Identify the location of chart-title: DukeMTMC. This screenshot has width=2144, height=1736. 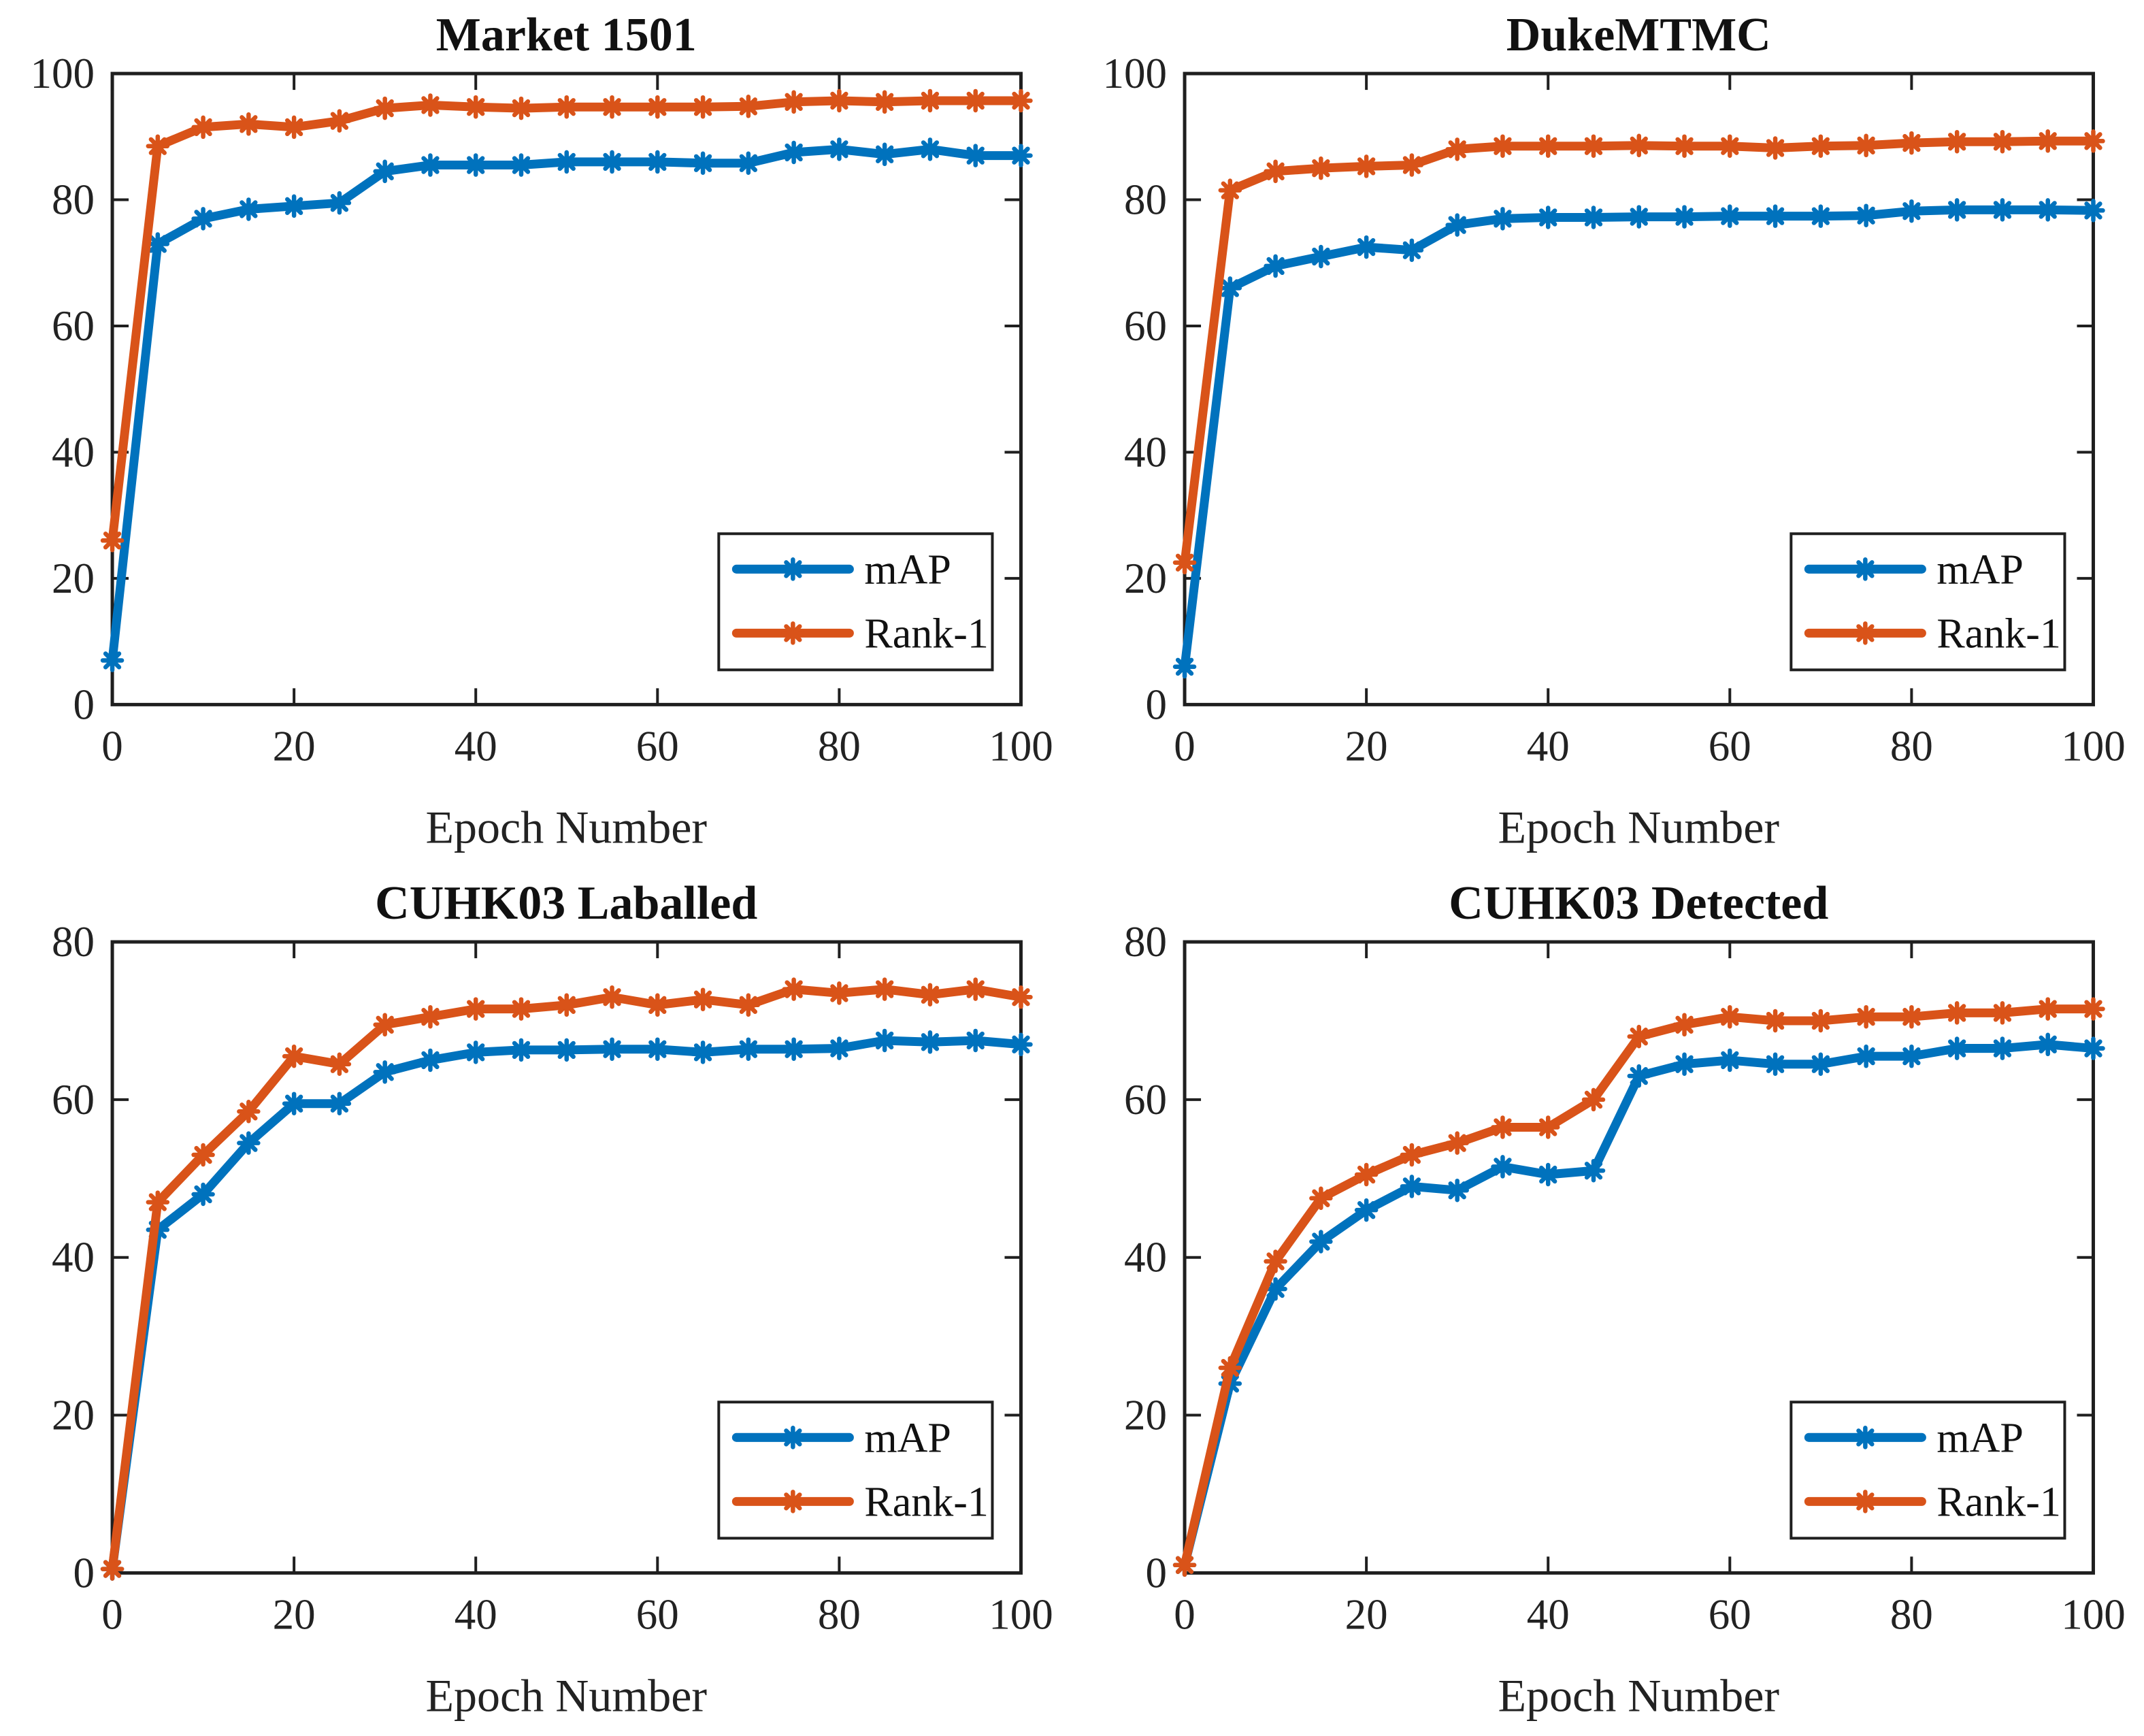
(1638, 35).